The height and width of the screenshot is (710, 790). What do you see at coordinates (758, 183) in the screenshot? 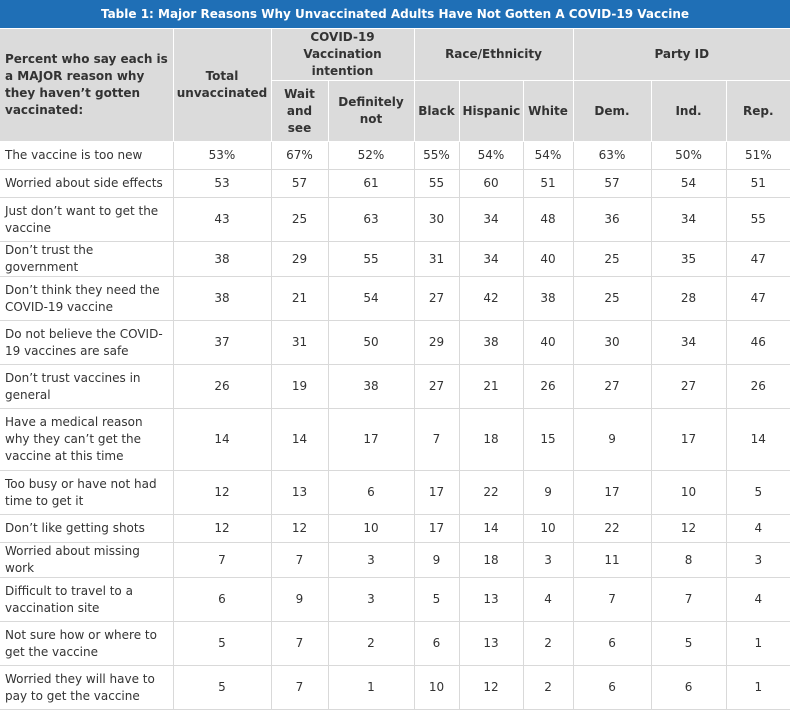
I see `table-cell: 51` at bounding box center [758, 183].